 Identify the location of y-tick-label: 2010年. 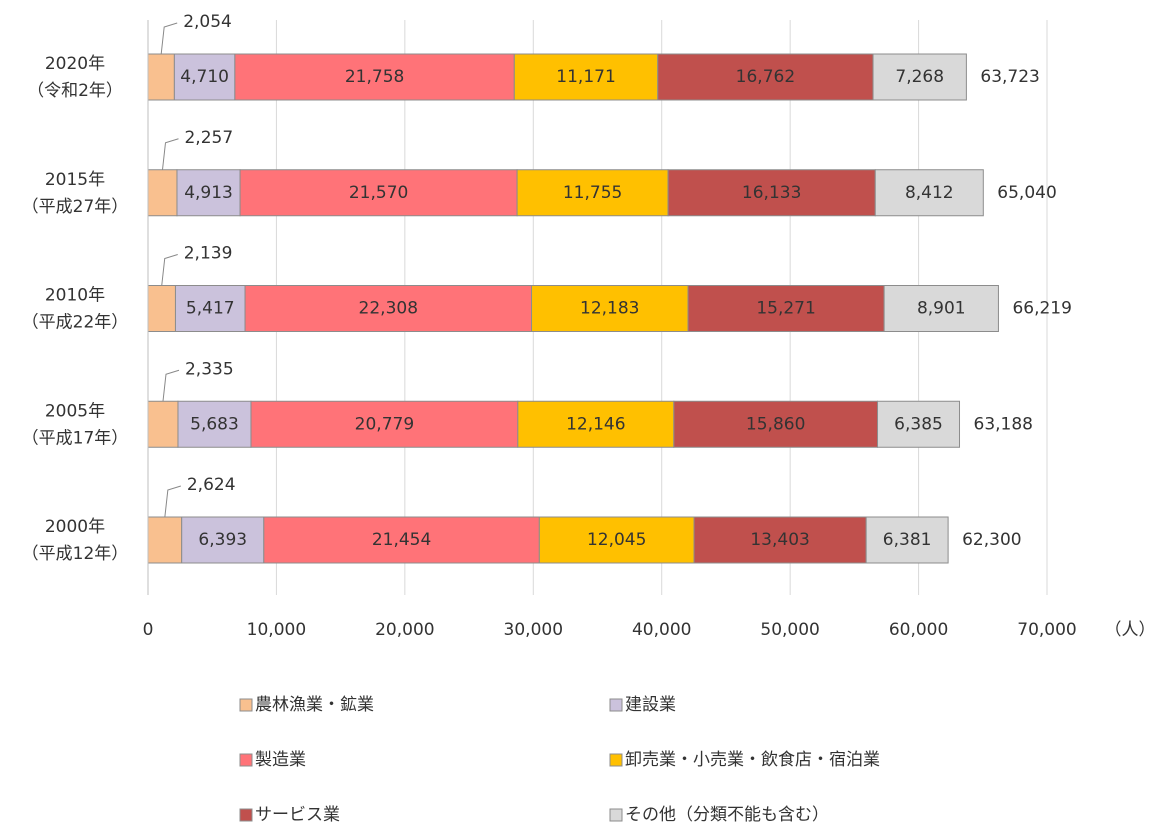
(75, 296).